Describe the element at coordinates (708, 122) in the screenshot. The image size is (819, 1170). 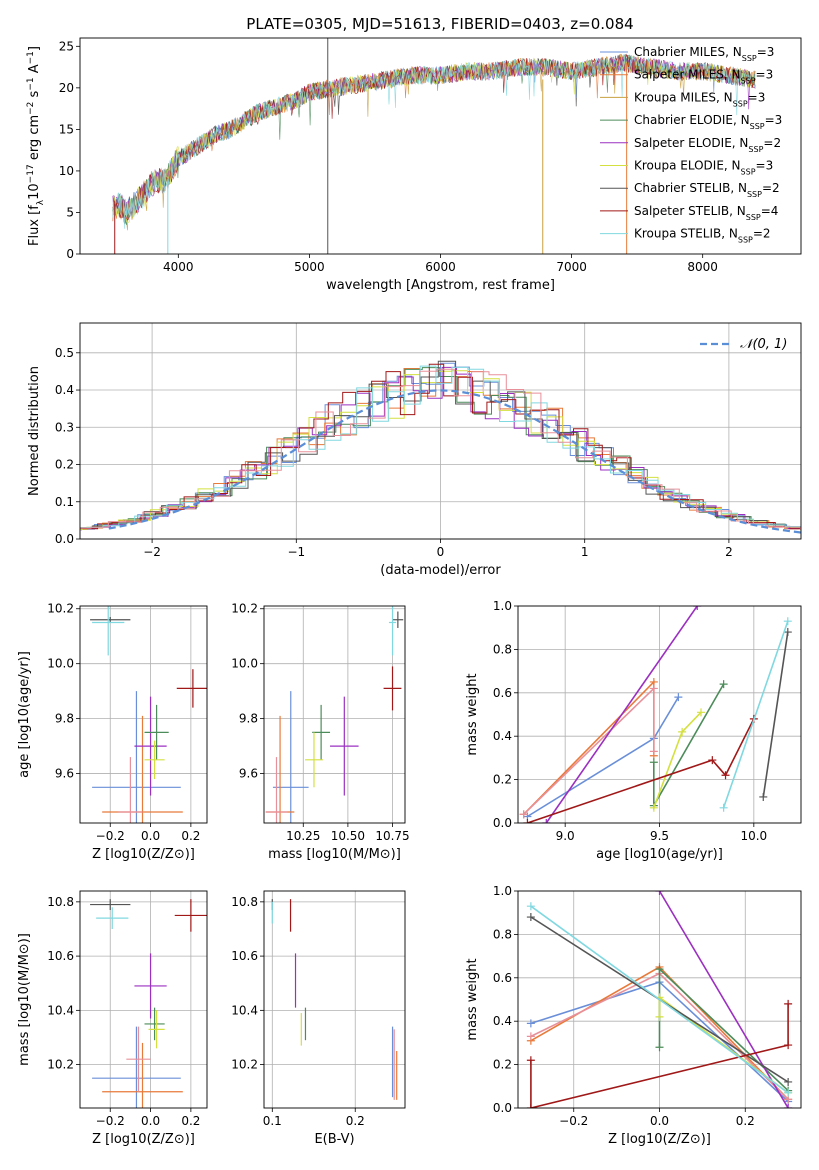
I see `legend-label: Chabrier ELODIE, NSSP=3` at that location.